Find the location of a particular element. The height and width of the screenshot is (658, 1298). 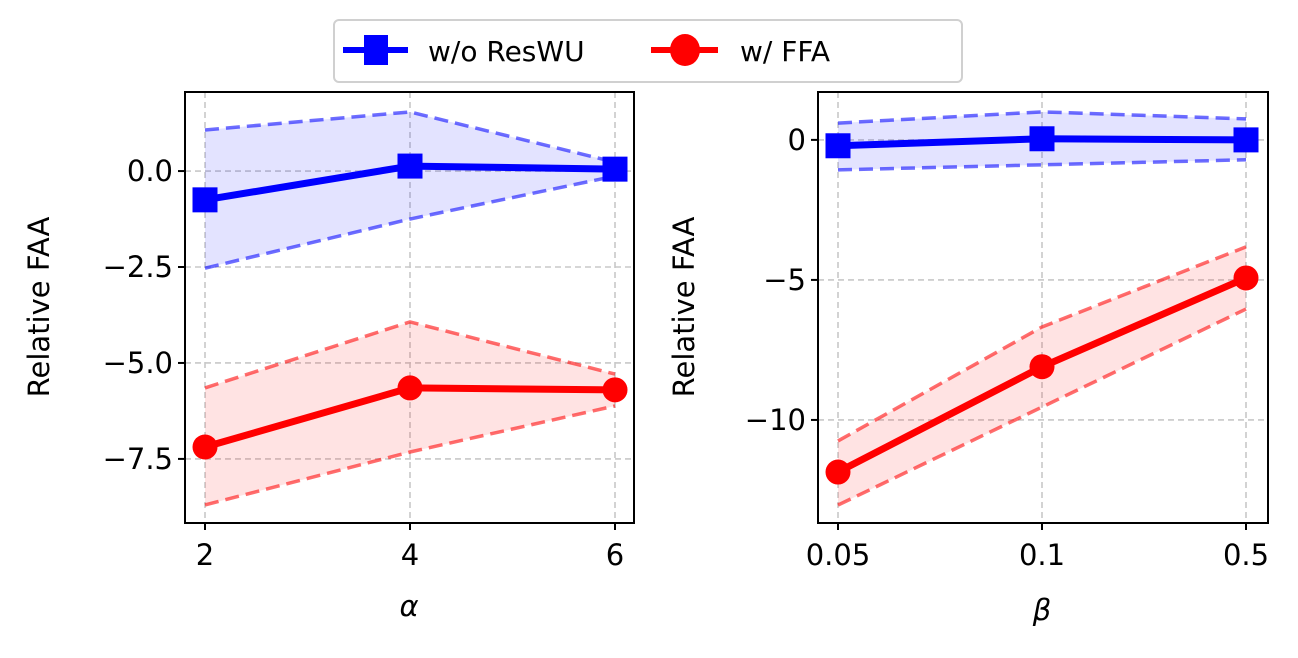

x-tick-label: 2 is located at coordinates (205, 555).